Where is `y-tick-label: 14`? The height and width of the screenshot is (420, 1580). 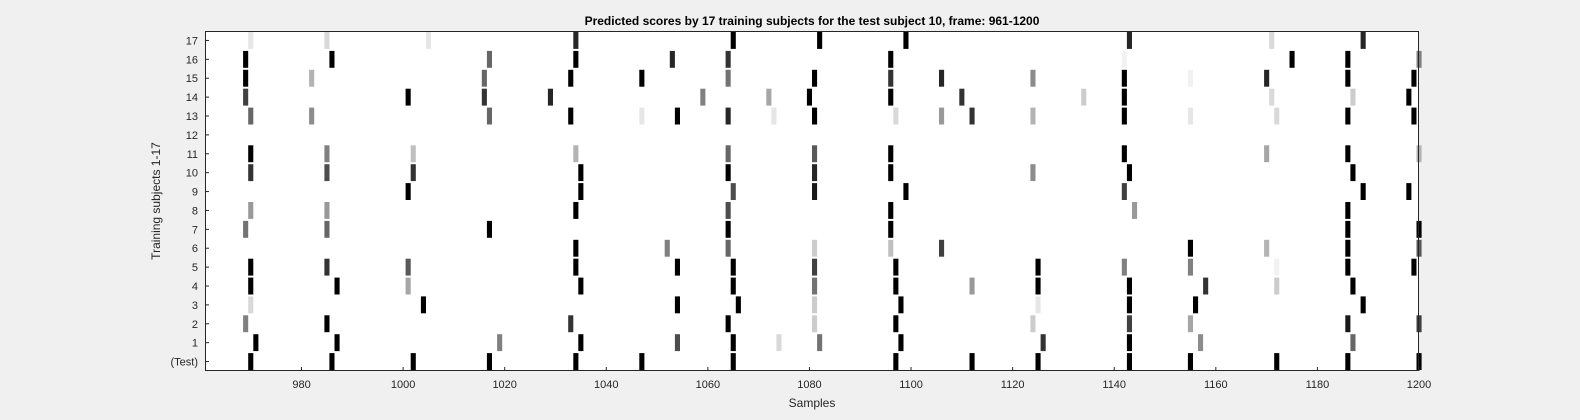
y-tick-label: 14 is located at coordinates (192, 98).